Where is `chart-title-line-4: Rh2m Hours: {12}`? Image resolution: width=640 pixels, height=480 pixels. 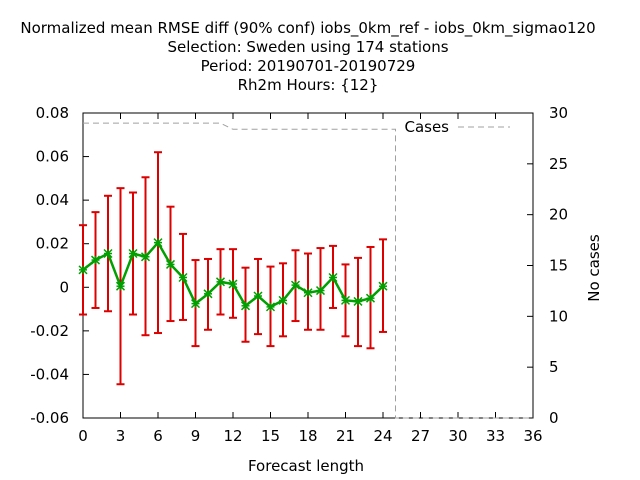
chart-title-line-4: Rh2m Hours: {12} is located at coordinates (308, 85).